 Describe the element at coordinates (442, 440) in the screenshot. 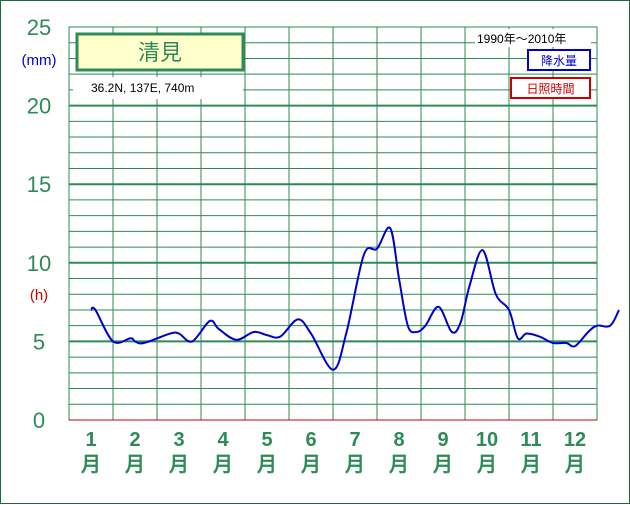

I see `month-number-label: 9` at that location.